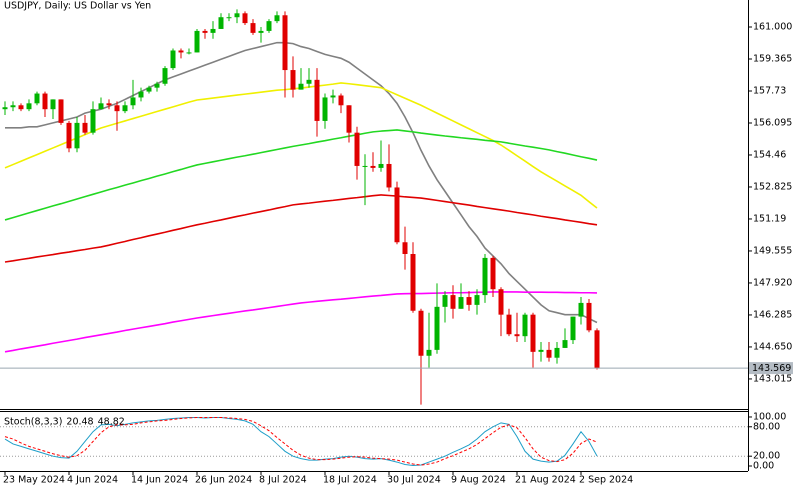 The image size is (800, 485). What do you see at coordinates (769, 90) in the screenshot?
I see `y-tick-label: 157.73` at bounding box center [769, 90].